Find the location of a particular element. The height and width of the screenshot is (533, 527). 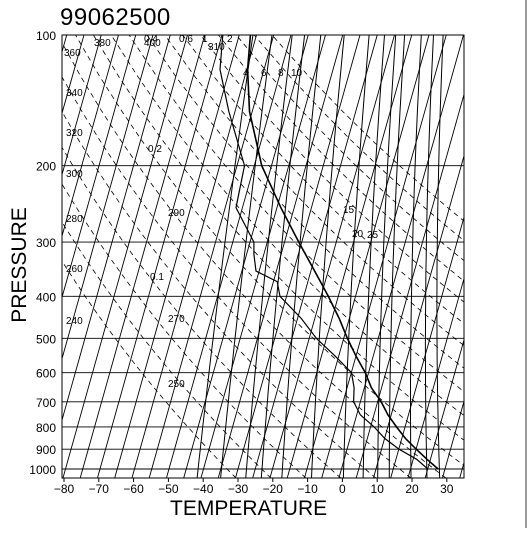

mixing-ratio-0.4 is located at coordinates (269, 256).